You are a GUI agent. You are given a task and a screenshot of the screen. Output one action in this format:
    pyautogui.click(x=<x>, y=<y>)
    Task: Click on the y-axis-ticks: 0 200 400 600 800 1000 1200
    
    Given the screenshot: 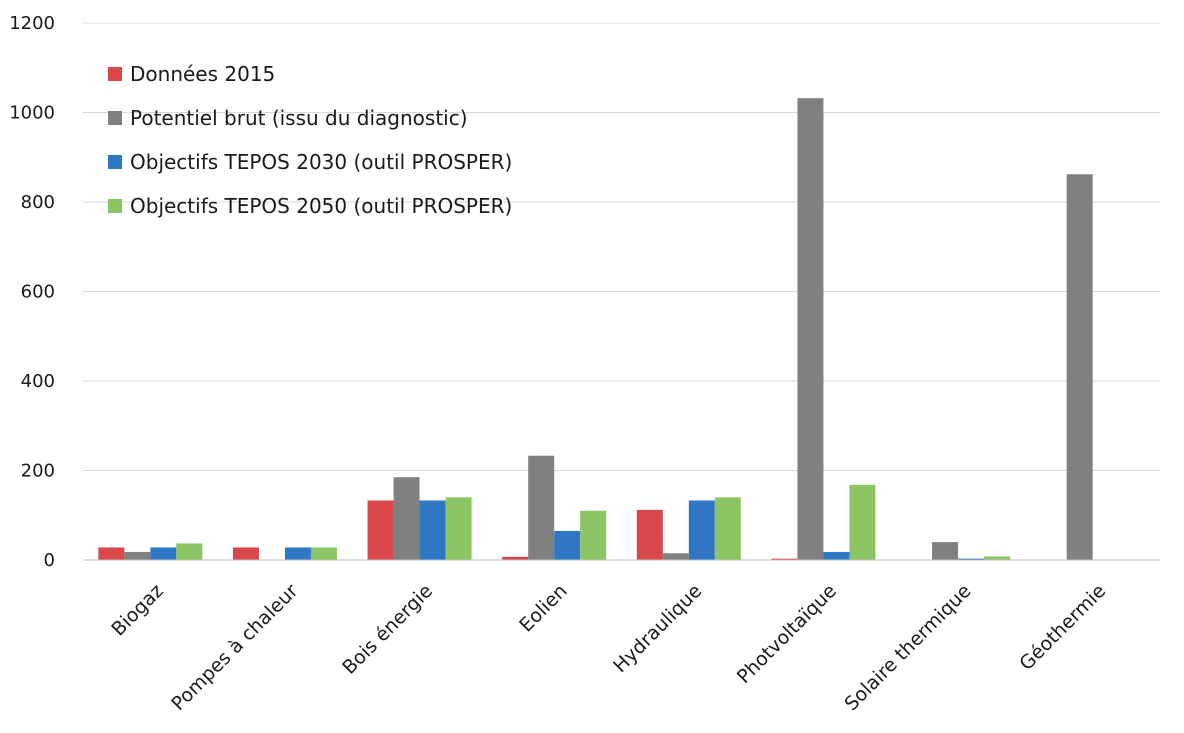 What is the action you would take?
    pyautogui.click(x=32, y=292)
    